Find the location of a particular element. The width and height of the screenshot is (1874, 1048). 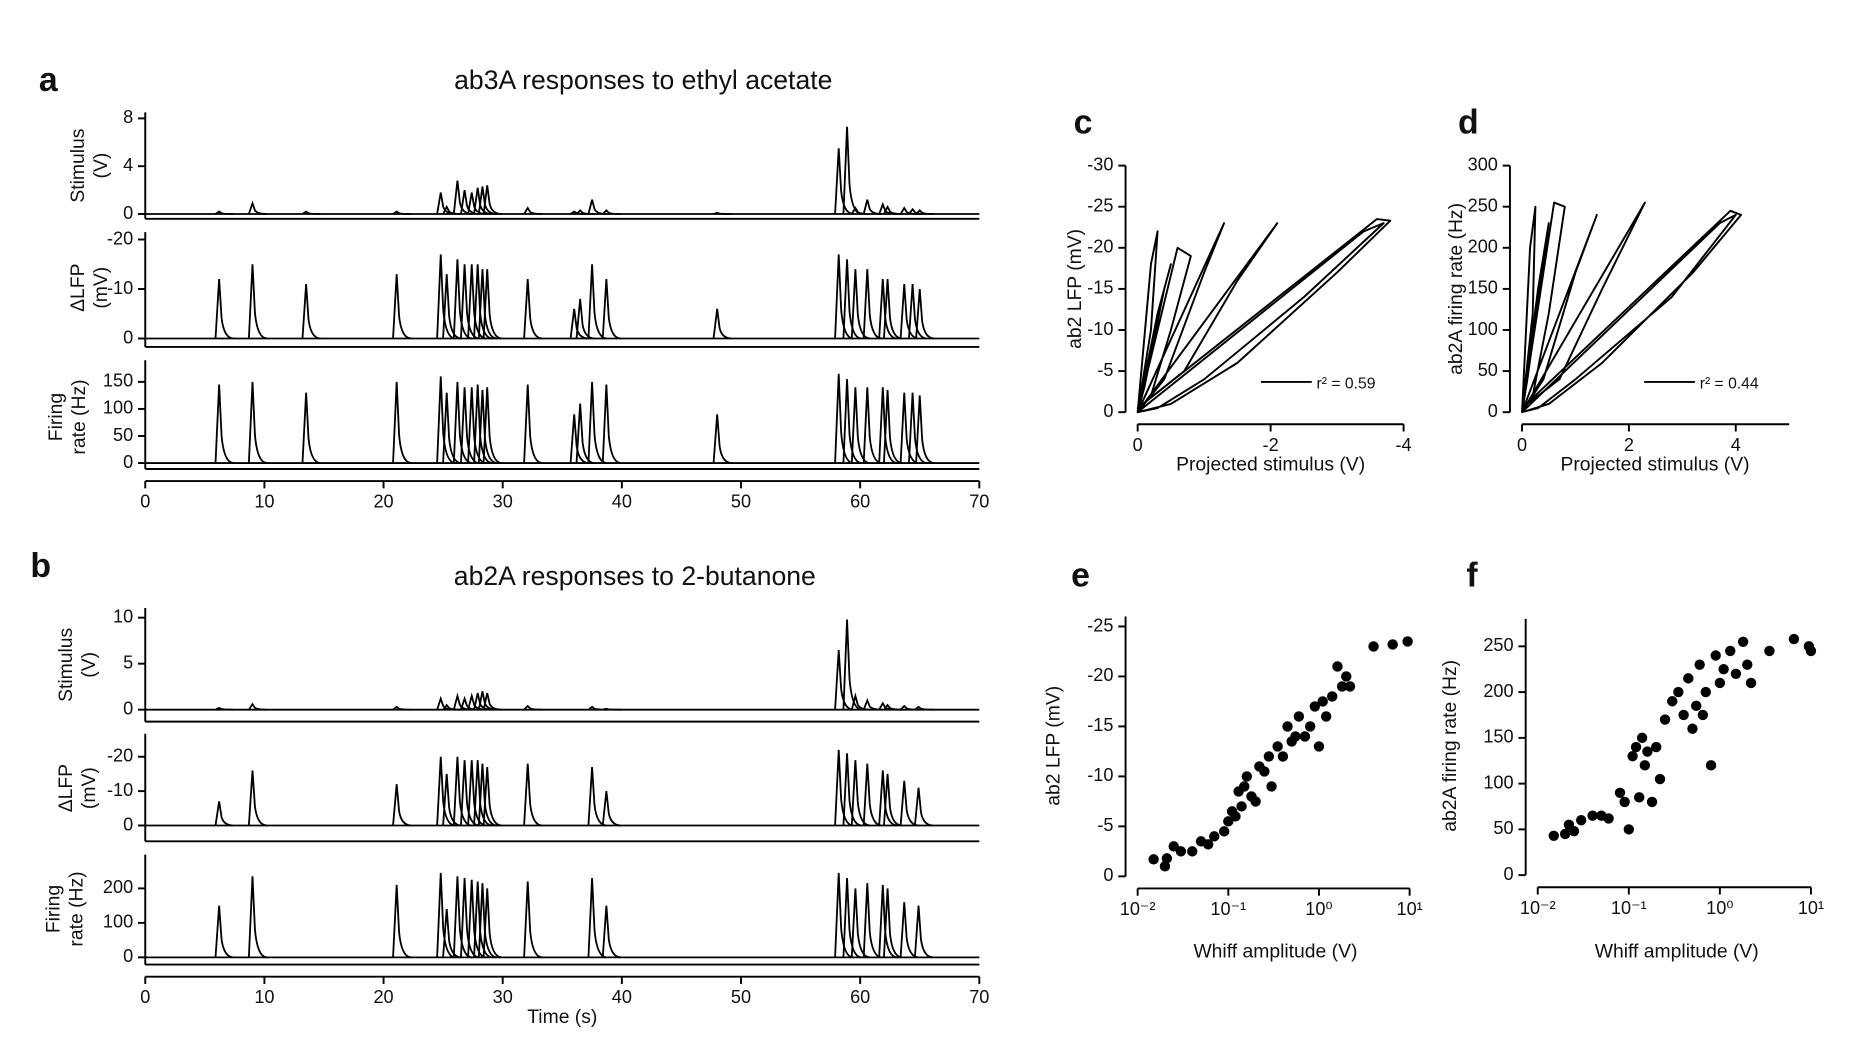

x-tick-label: -4 is located at coordinates (1404, 445).